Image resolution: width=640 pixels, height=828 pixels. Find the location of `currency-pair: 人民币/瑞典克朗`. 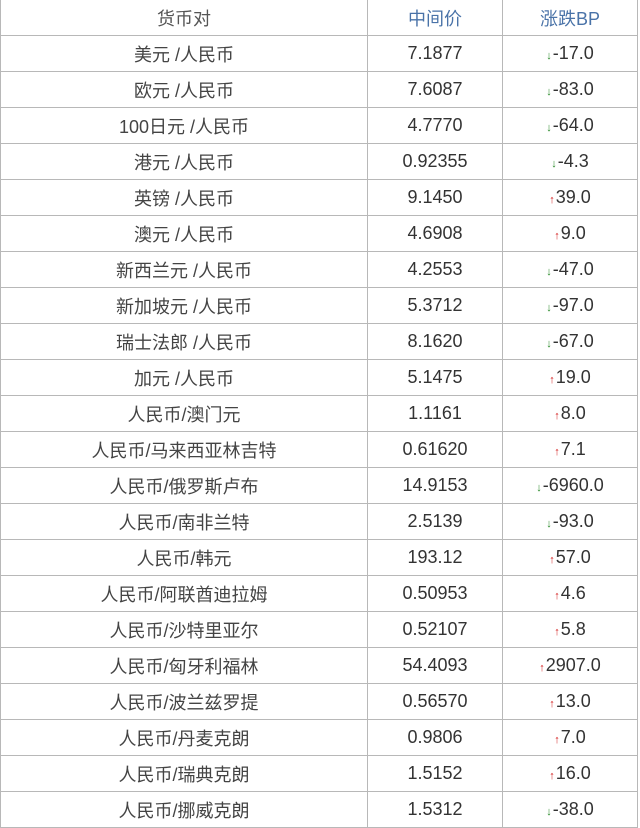

currency-pair: 人民币/瑞典克朗 is located at coordinates (184, 773).